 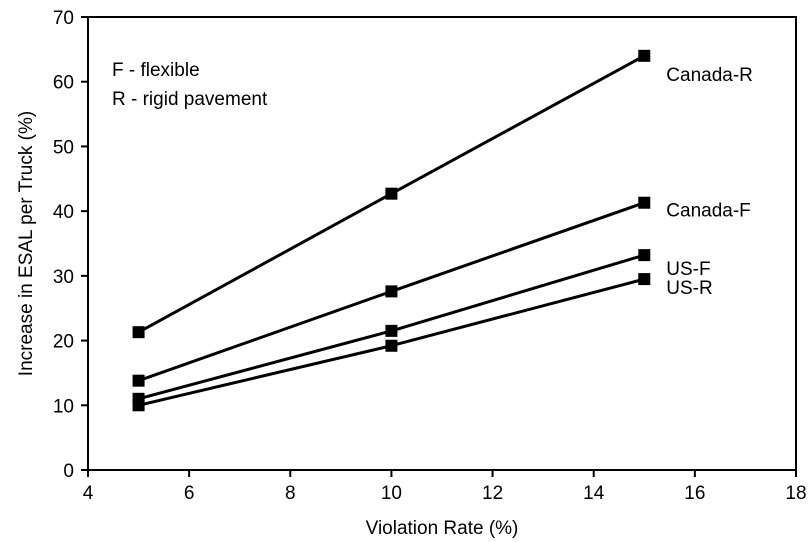 What do you see at coordinates (63, 406) in the screenshot?
I see `y-tick-label: 10` at bounding box center [63, 406].